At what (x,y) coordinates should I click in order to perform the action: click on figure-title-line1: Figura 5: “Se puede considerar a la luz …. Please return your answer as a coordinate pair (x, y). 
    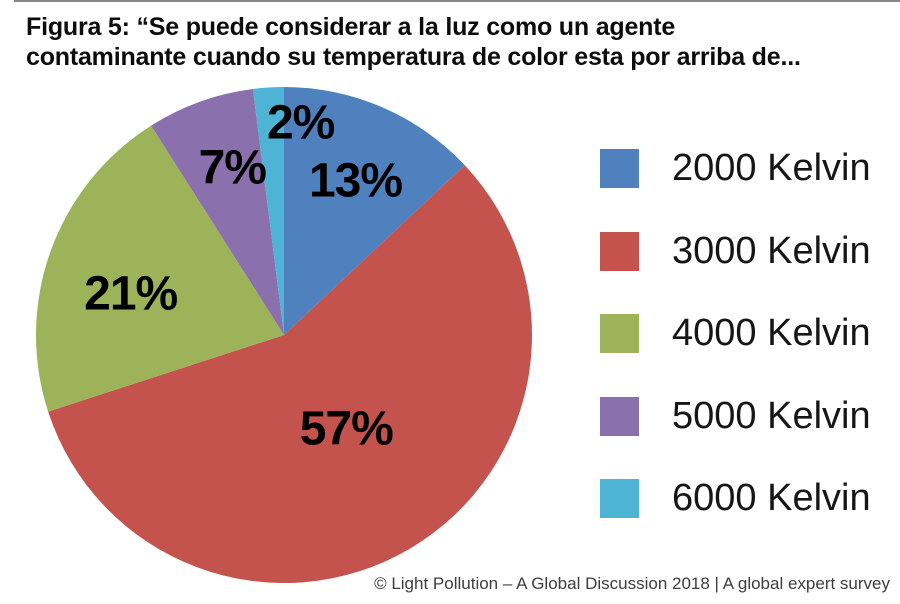
    Looking at the image, I should click on (351, 27).